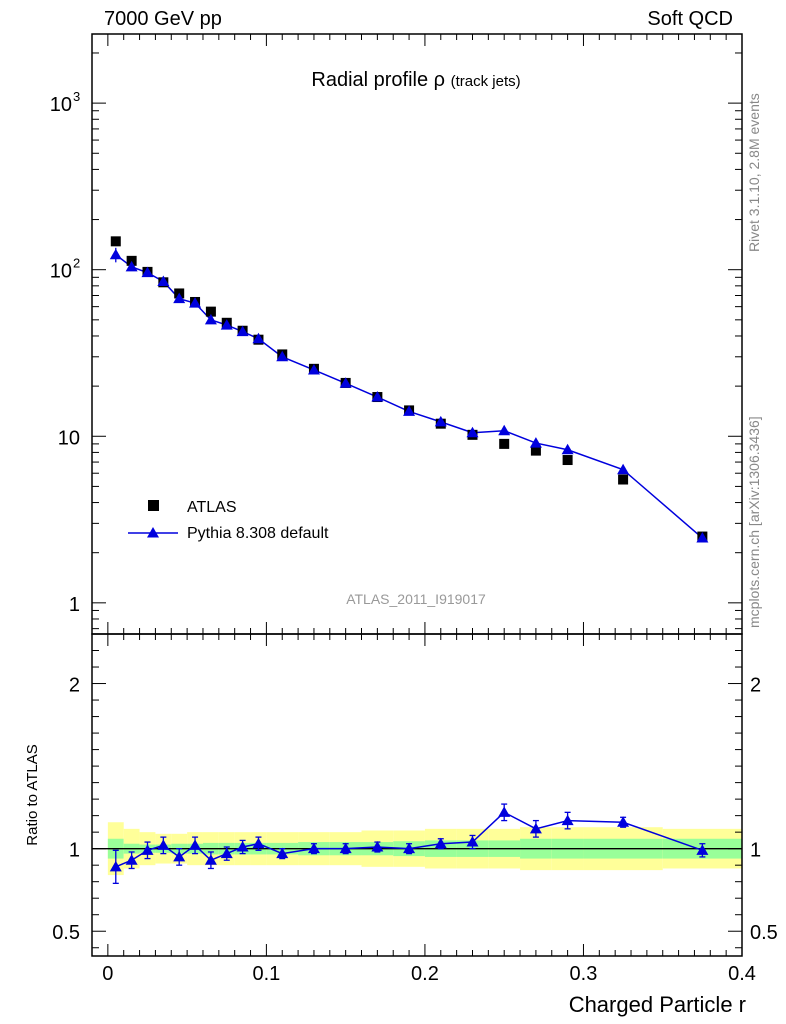 The image size is (786, 1024). What do you see at coordinates (425, 974) in the screenshot?
I see `x-tick-label: 0.2` at bounding box center [425, 974].